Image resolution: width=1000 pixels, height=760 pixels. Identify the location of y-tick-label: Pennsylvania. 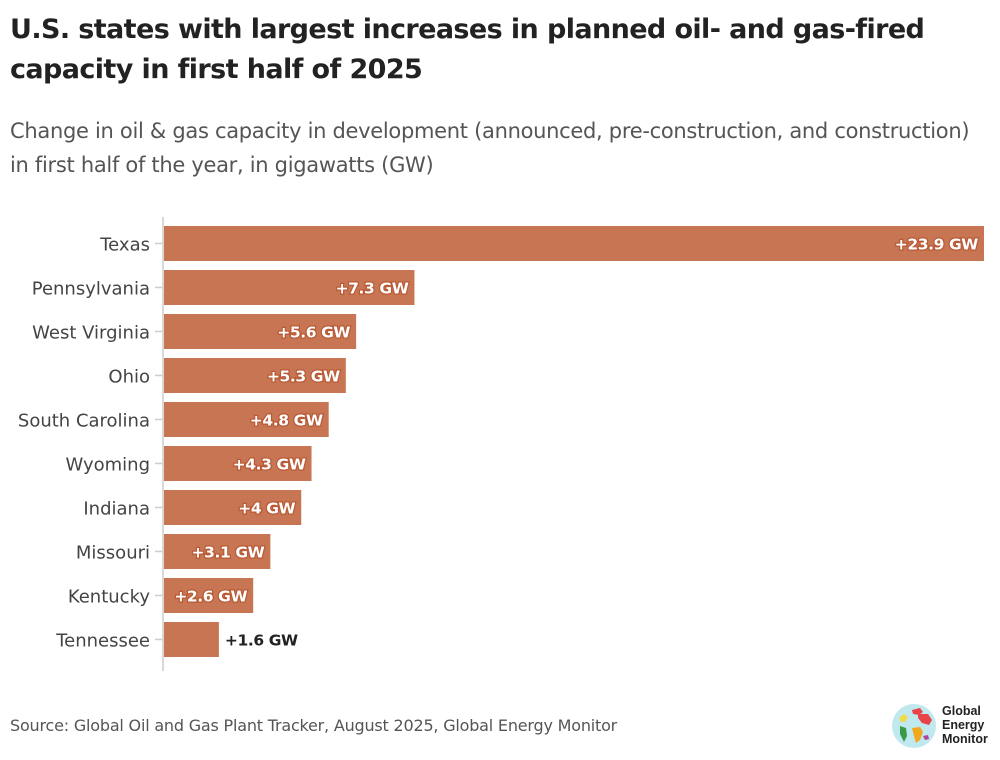
(91, 289).